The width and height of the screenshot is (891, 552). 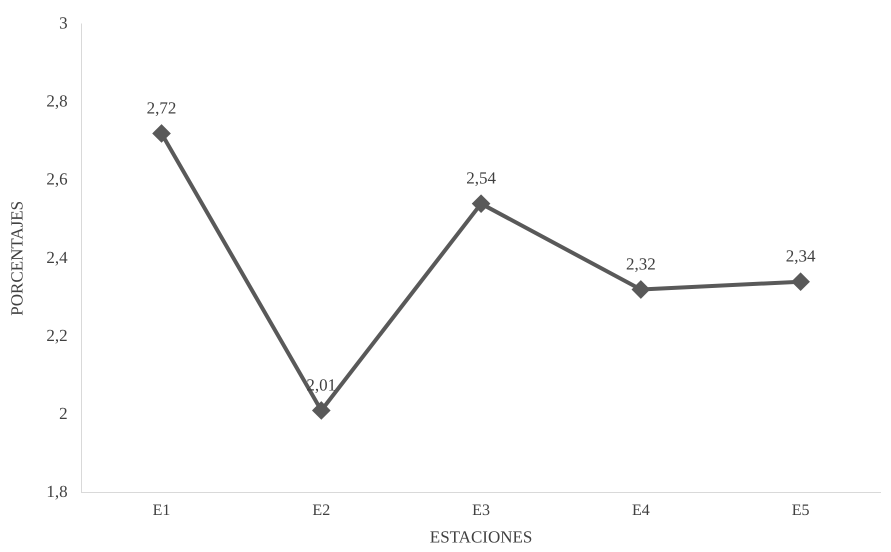 What do you see at coordinates (17, 258) in the screenshot?
I see `y-axis-title: PORCENTAJES` at bounding box center [17, 258].